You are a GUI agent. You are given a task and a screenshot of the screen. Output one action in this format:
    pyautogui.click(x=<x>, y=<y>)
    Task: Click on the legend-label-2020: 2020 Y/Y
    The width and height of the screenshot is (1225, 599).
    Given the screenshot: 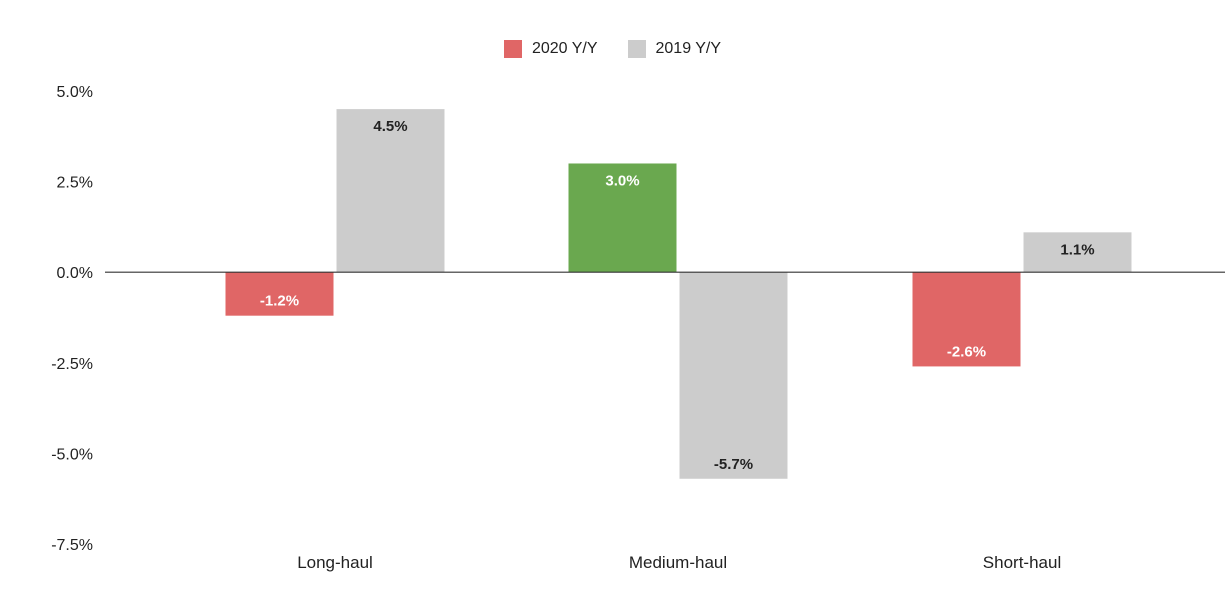 What is the action you would take?
    pyautogui.click(x=564, y=48)
    